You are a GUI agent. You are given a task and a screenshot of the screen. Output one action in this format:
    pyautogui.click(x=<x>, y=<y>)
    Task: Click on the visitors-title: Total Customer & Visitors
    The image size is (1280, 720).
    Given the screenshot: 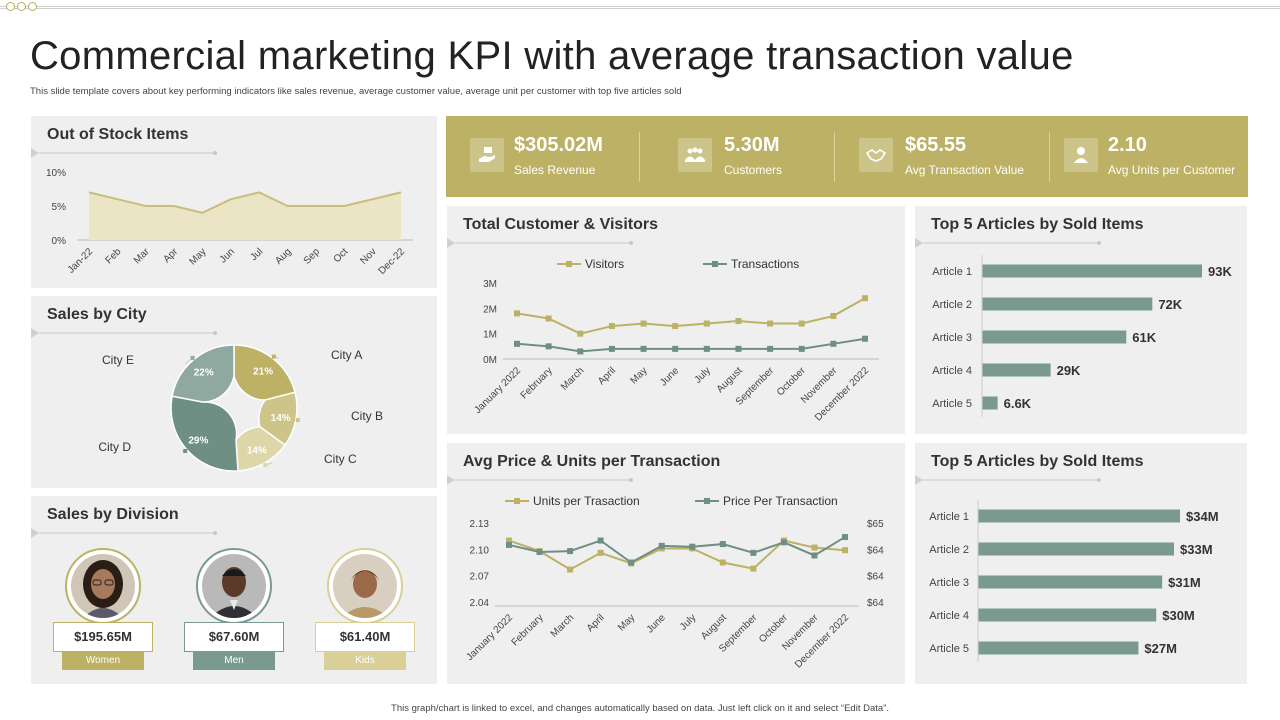 What is the action you would take?
    pyautogui.click(x=560, y=224)
    